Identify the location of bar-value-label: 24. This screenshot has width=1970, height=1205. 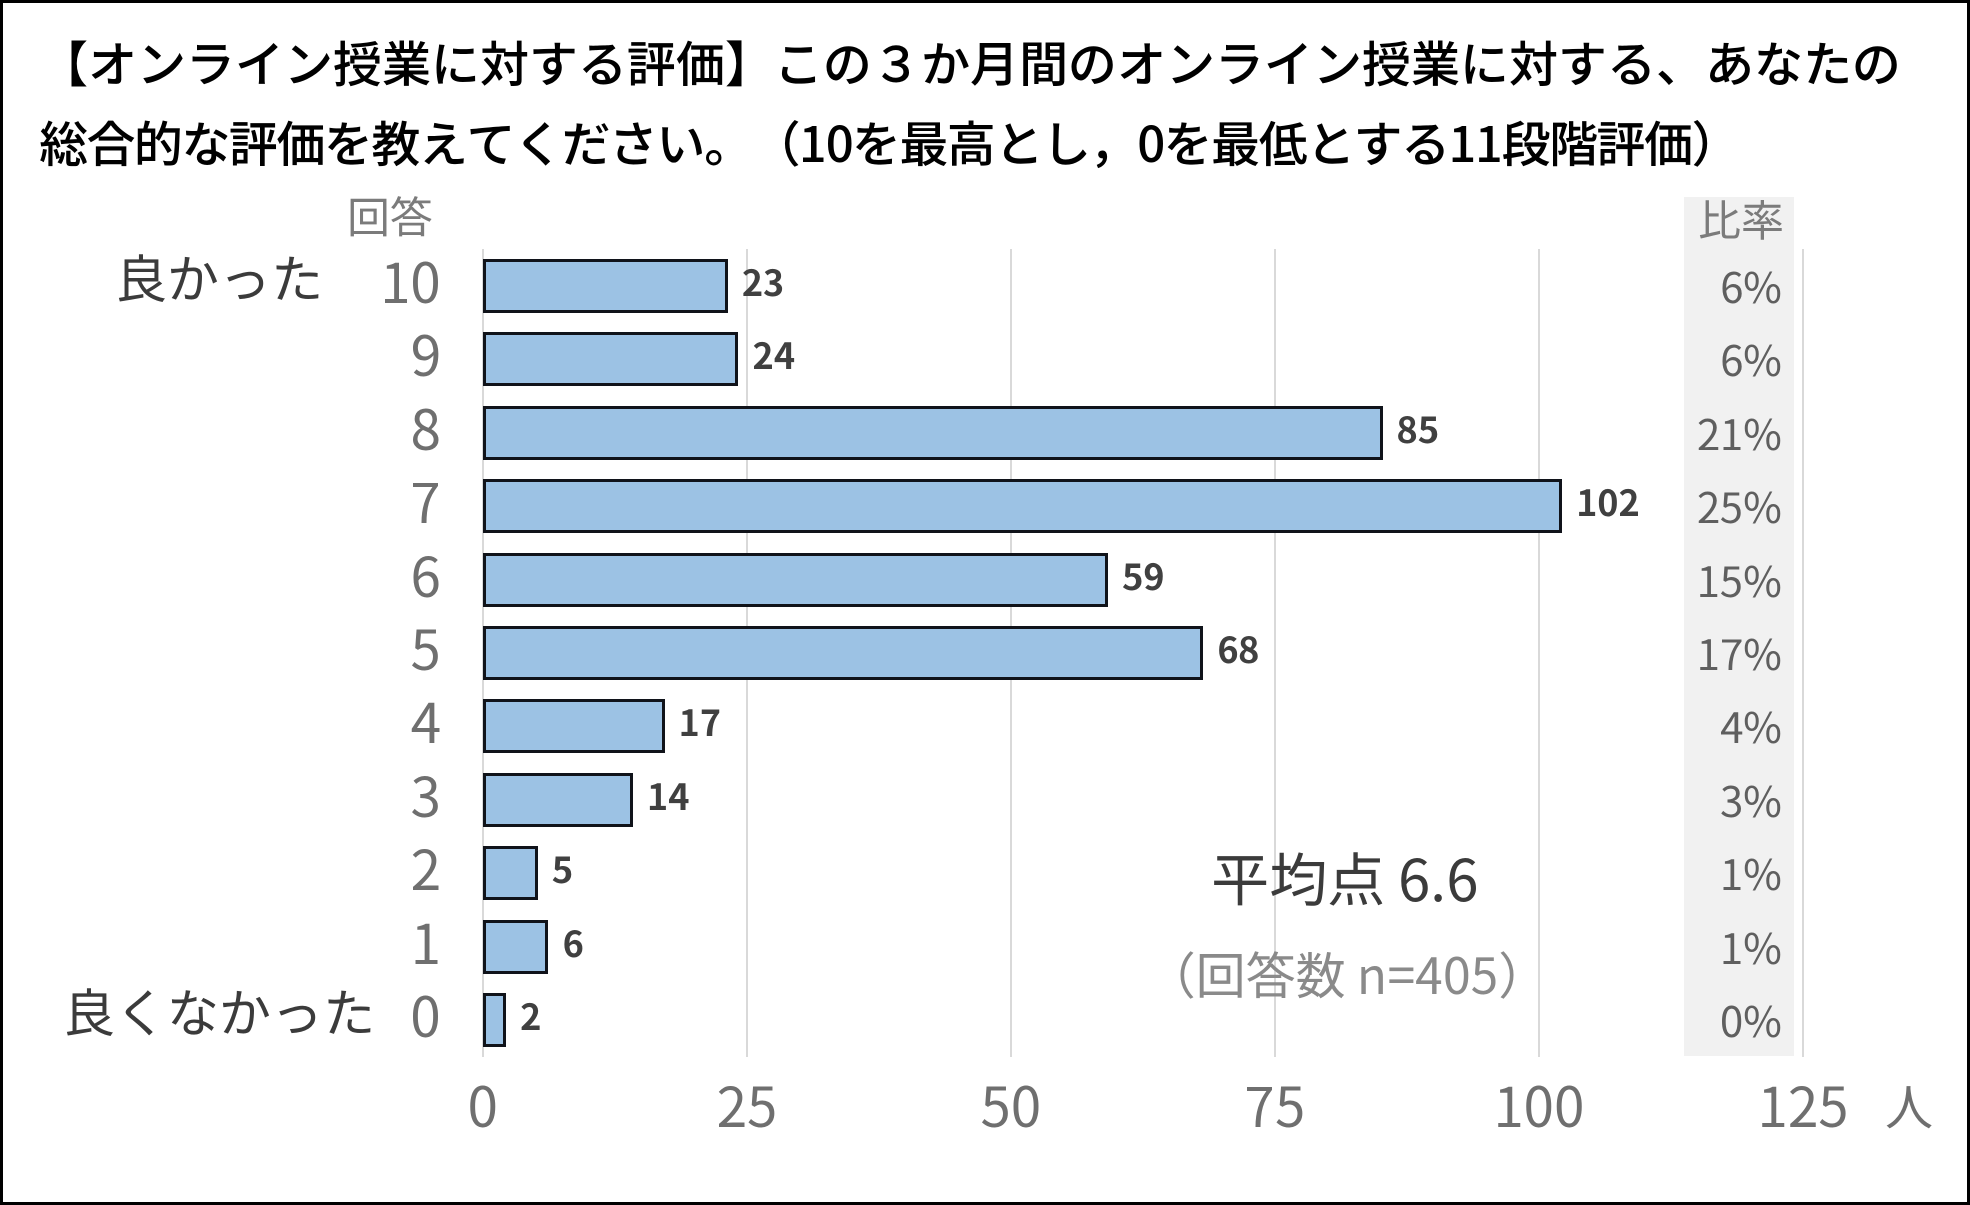
(773, 354).